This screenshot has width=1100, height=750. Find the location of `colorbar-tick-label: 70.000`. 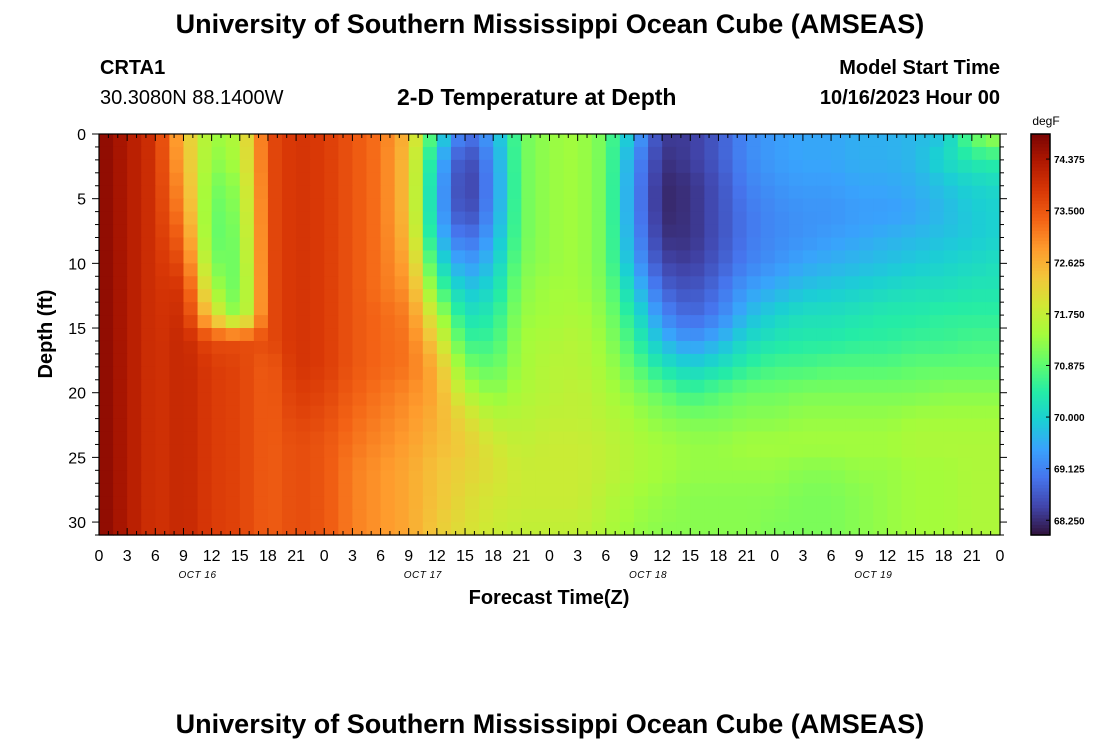

colorbar-tick-label: 70.000 is located at coordinates (1069, 418).